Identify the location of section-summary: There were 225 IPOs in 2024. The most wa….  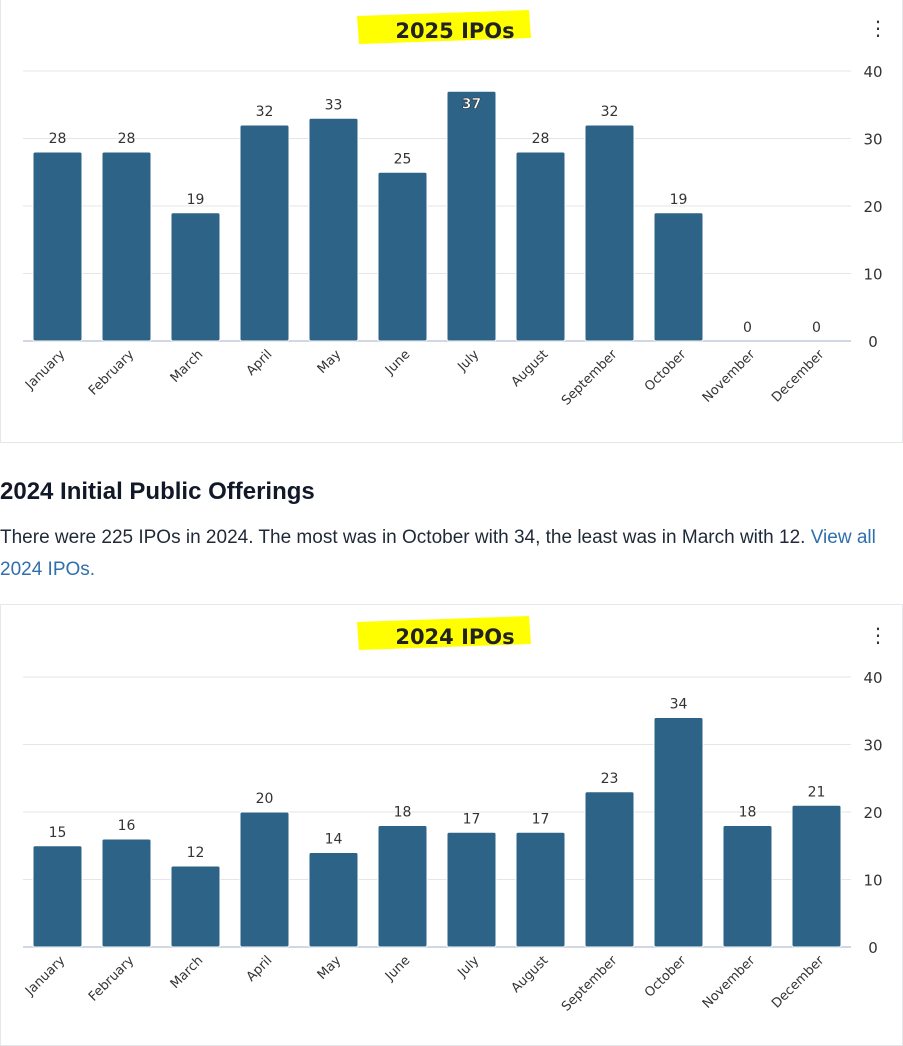
(451, 554).